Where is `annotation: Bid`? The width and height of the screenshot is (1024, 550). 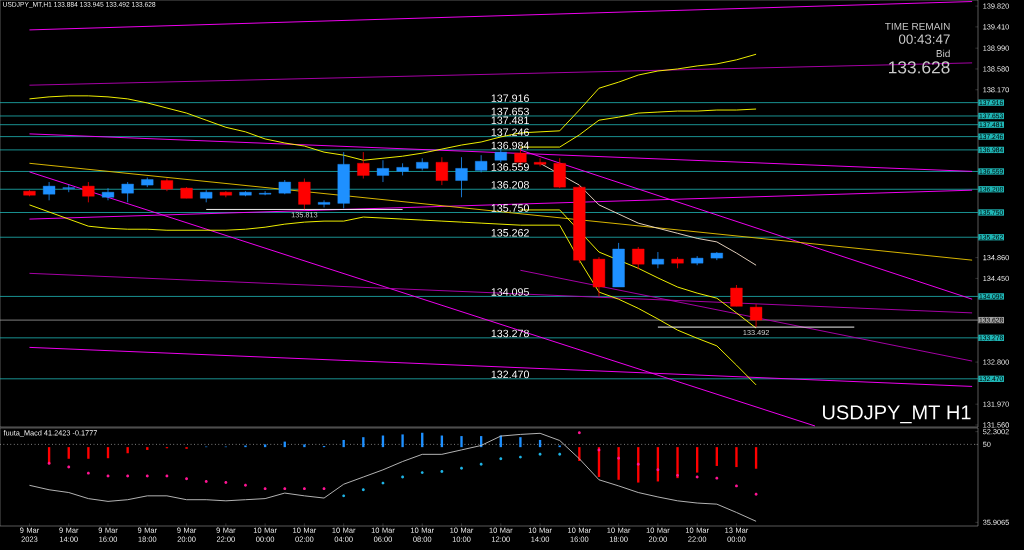
annotation: Bid is located at coordinates (943, 53).